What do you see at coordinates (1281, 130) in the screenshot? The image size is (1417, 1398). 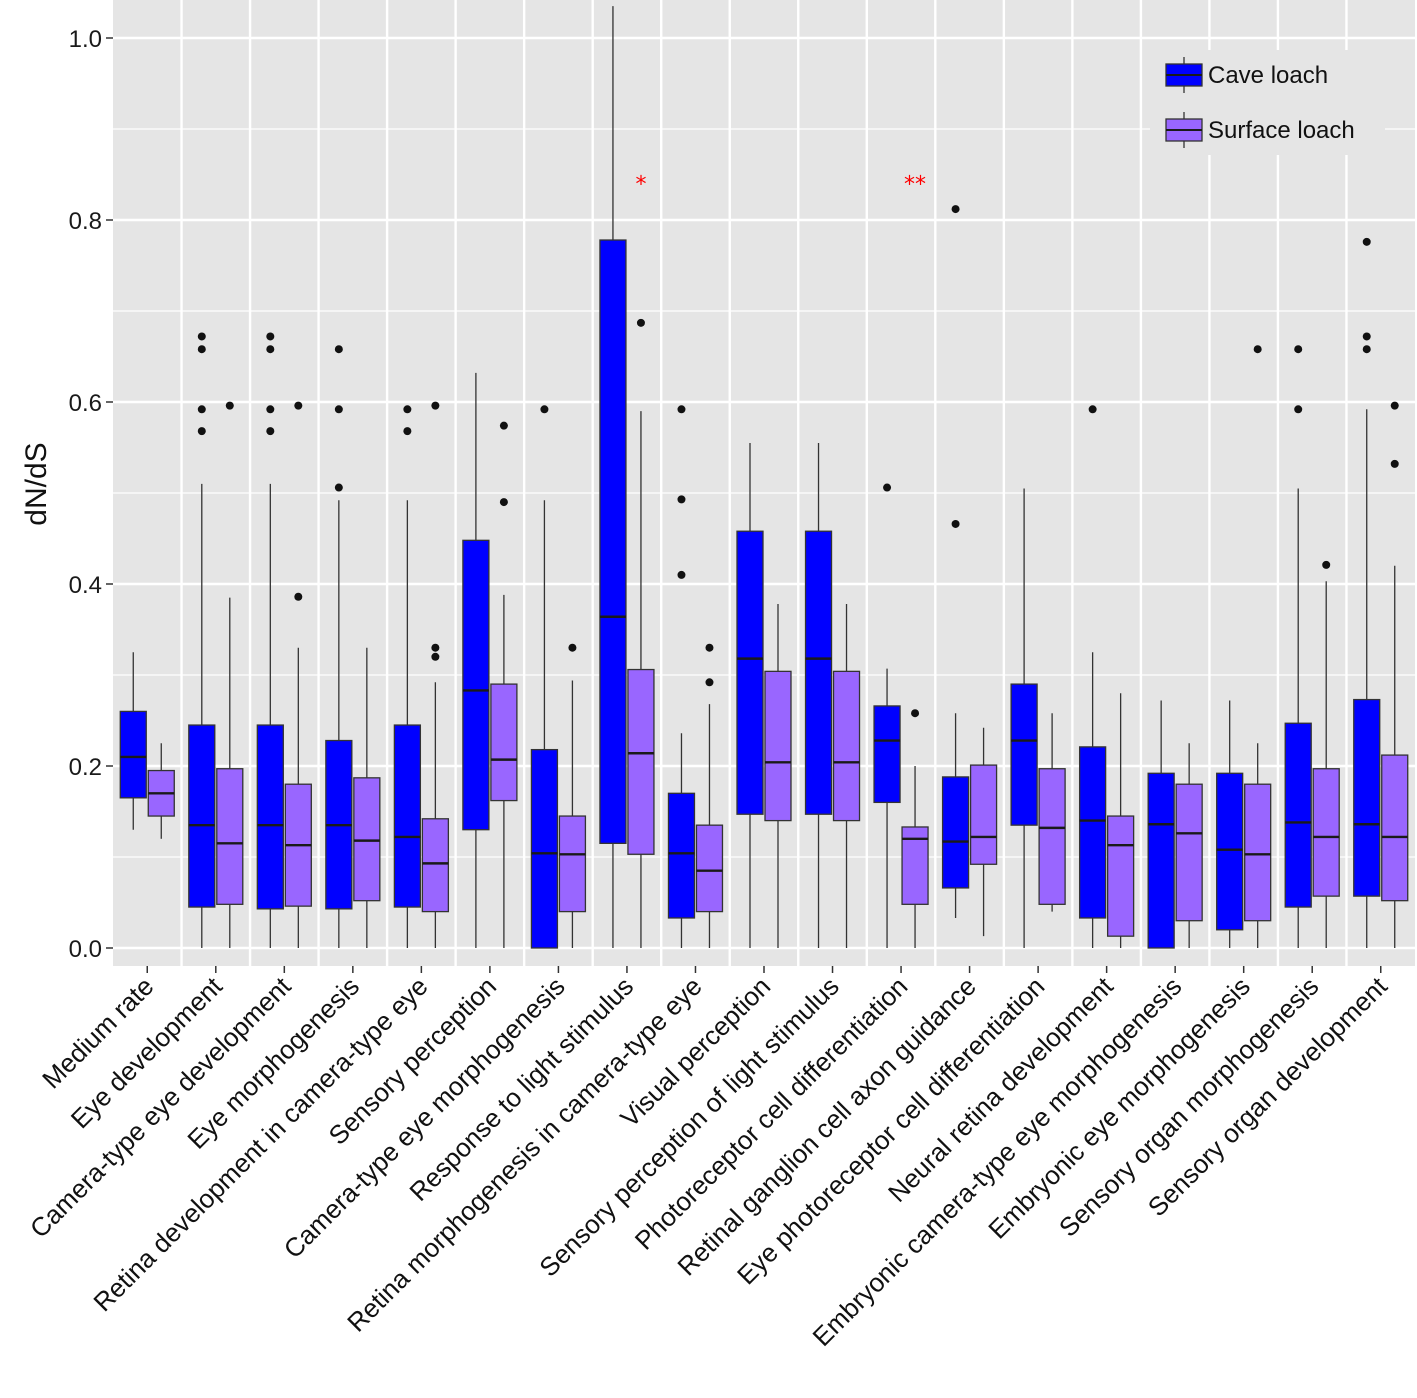 I see `legend-surface-label: Surface loach` at bounding box center [1281, 130].